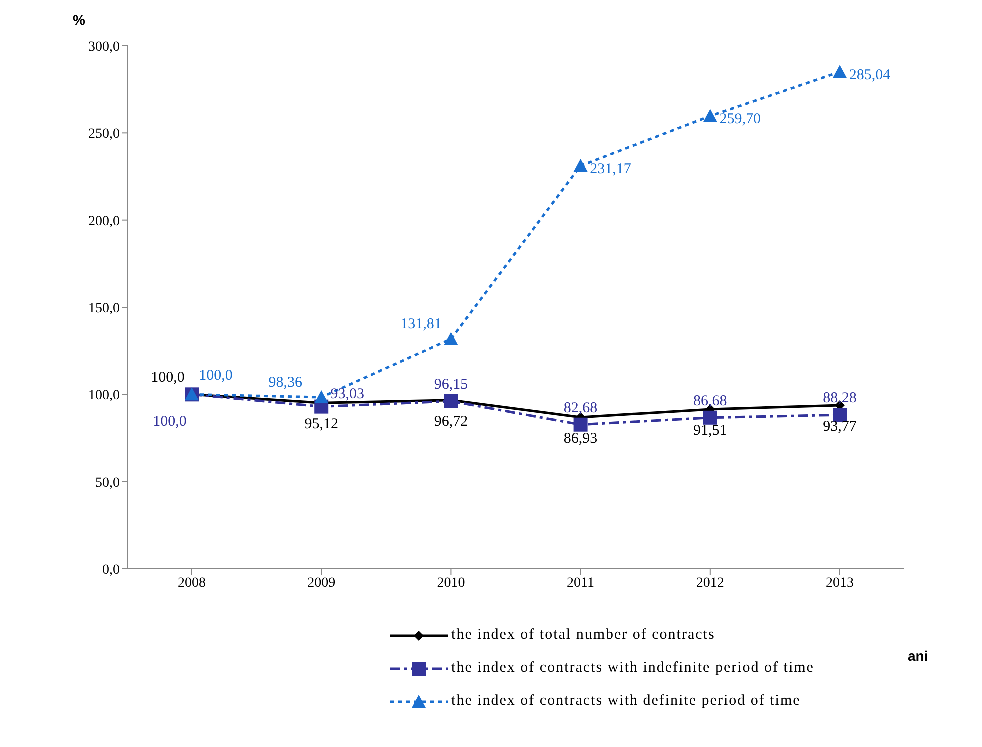 The image size is (982, 747). What do you see at coordinates (321, 424) in the screenshot?
I see `data-label: 95,12` at bounding box center [321, 424].